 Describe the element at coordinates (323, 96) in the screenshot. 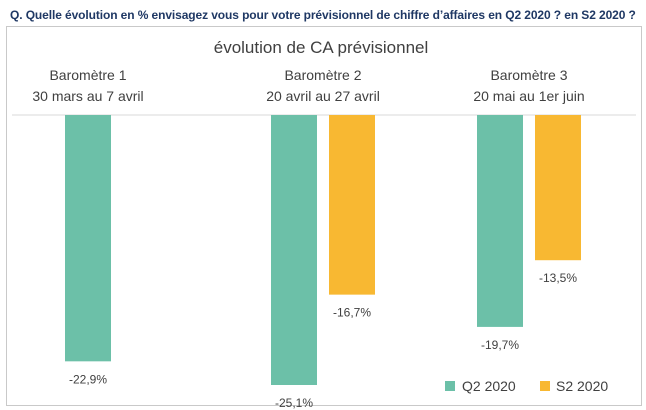

I see `category-period: 20 avril au 27 avril` at that location.